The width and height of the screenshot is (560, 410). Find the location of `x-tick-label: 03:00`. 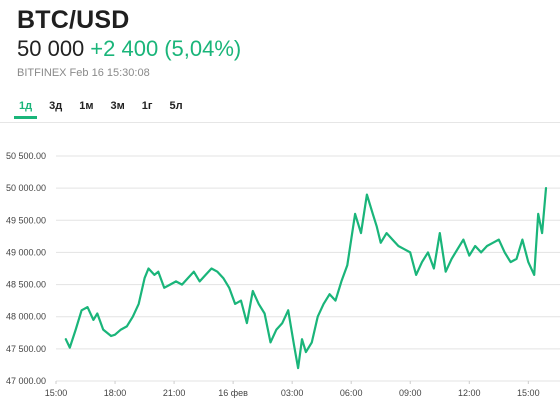

x-tick-label: 03:00 is located at coordinates (292, 393).